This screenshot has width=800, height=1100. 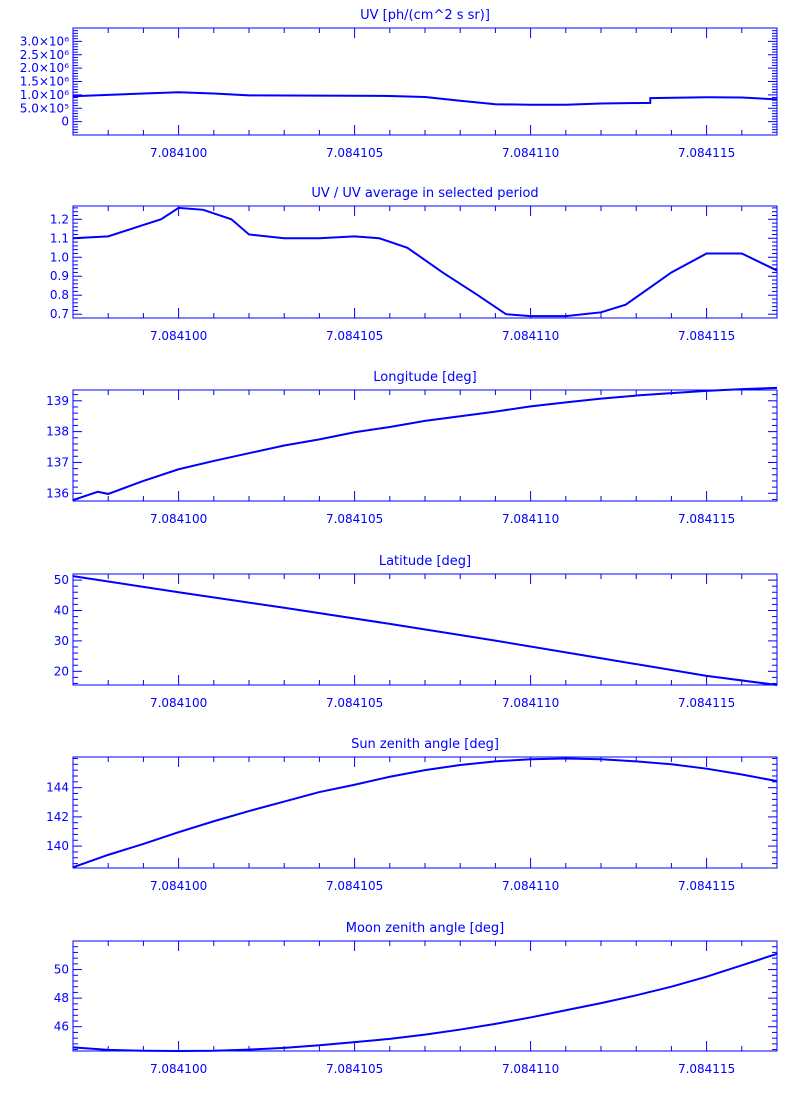 I want to click on y-tick-label: 20, so click(x=61, y=671).